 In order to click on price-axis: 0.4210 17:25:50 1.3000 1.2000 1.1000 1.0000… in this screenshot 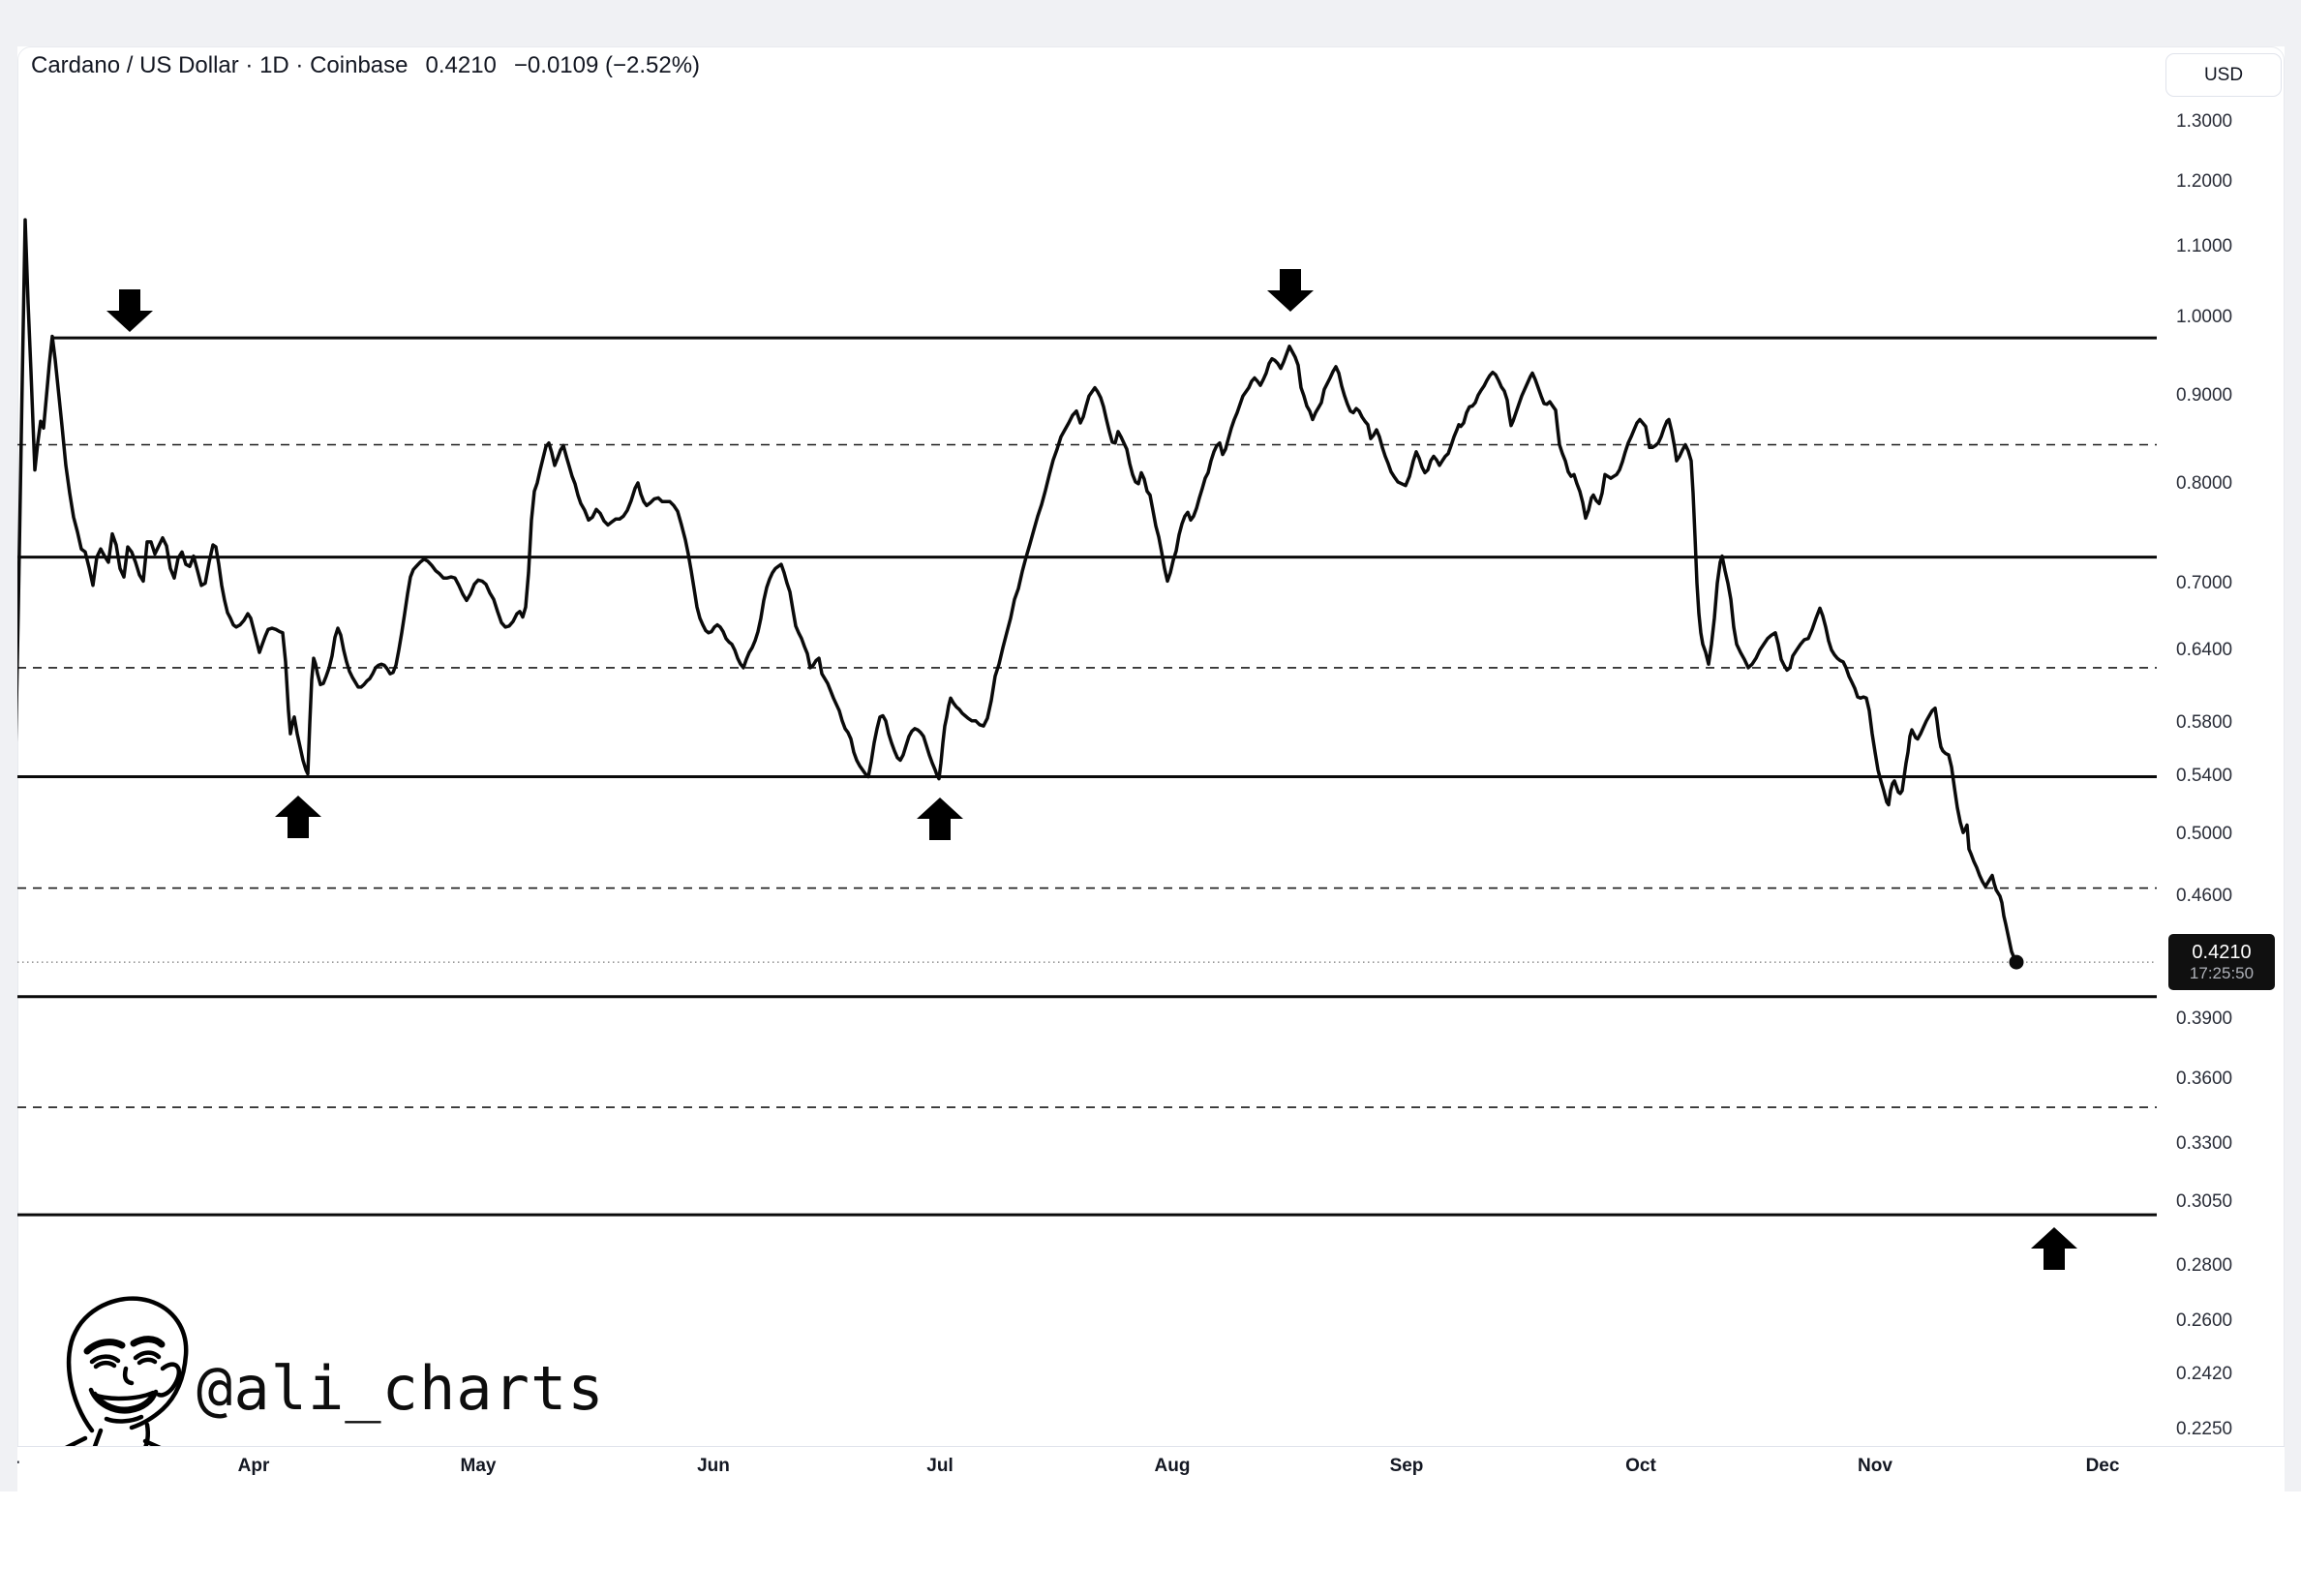, I will do `click(2224, 745)`.